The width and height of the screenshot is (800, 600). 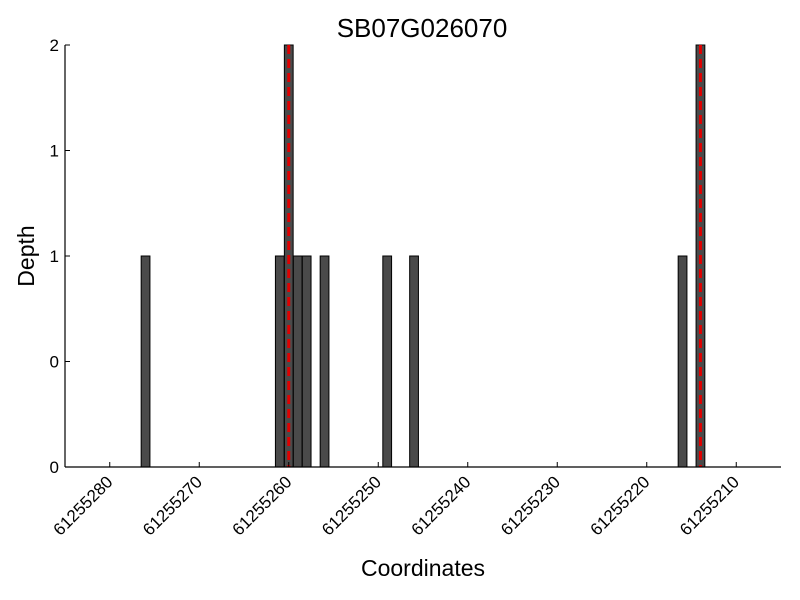 I want to click on x-tick-label: 61255230, so click(x=530, y=505).